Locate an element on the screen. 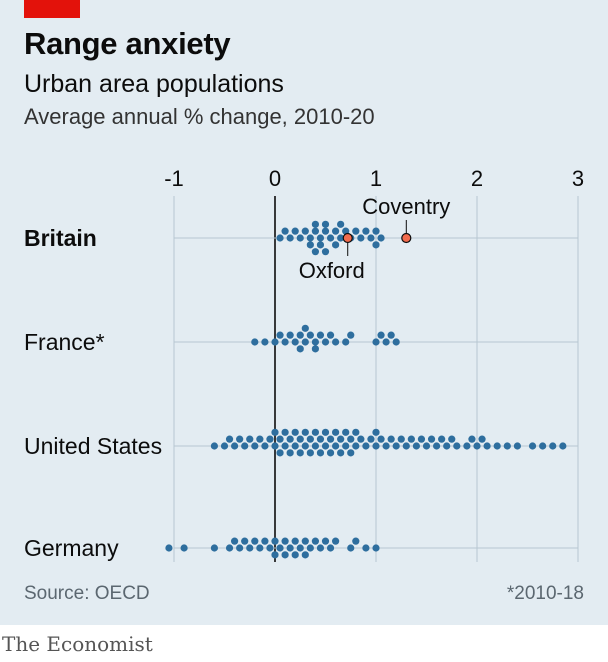  x-tick-label: -1 is located at coordinates (174, 178).